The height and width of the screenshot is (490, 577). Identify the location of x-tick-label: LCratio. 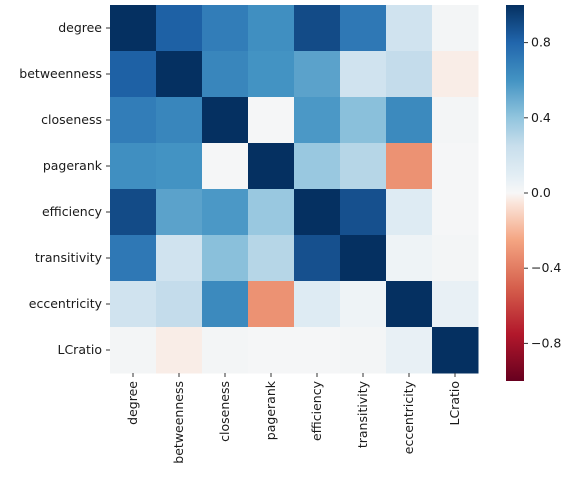
(454, 403).